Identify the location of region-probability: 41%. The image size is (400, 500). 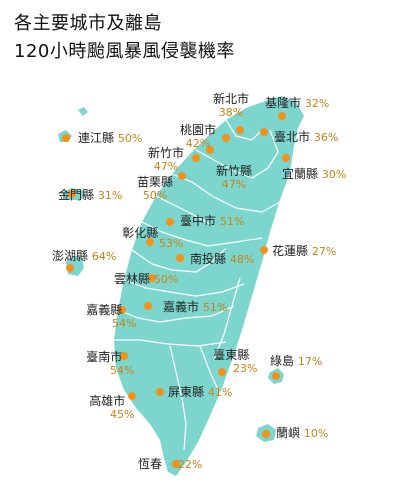
(220, 392).